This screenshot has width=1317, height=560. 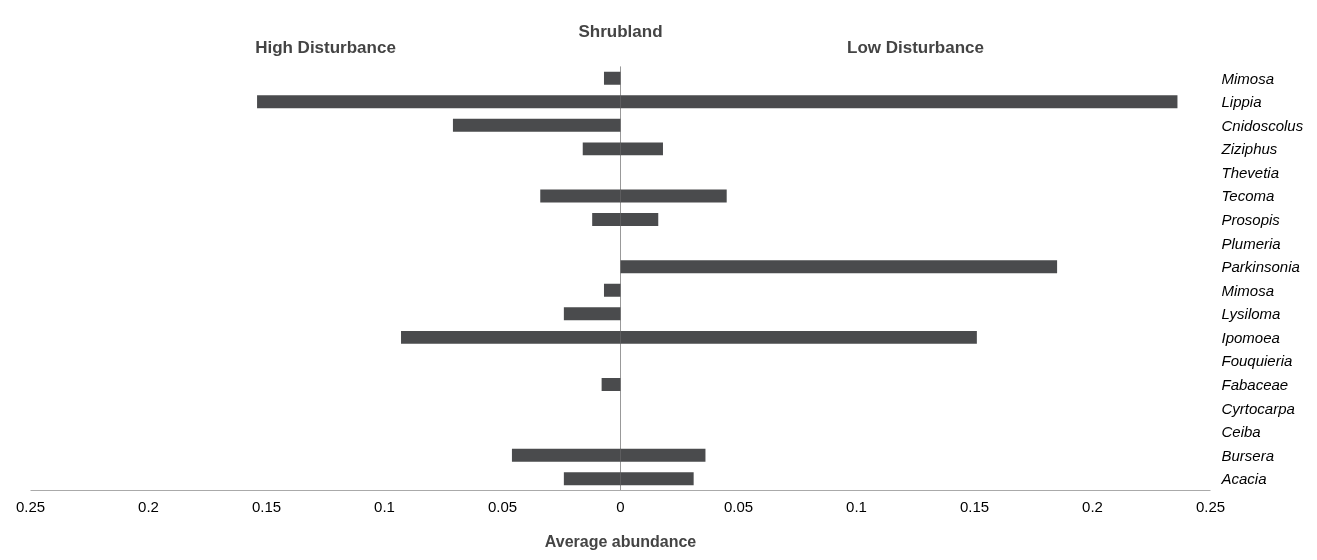 I want to click on y-tick-label: Cnidoscolus, so click(x=1262, y=125).